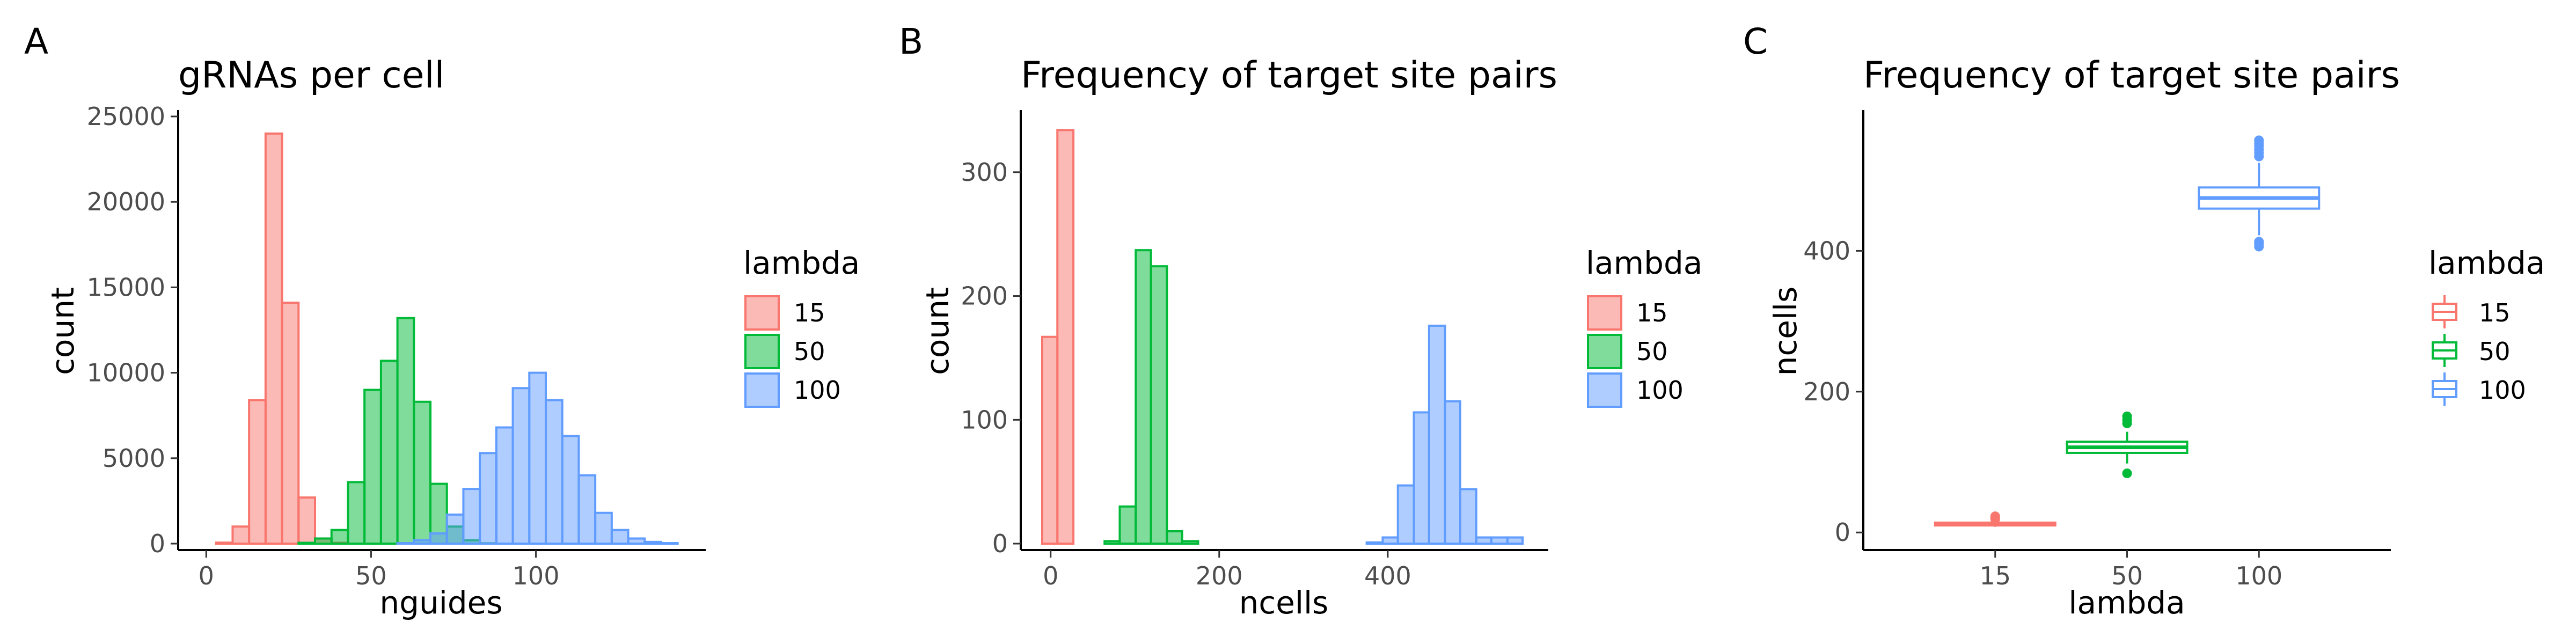  What do you see at coordinates (911, 41) in the screenshot?
I see `panel-letter-b: B` at bounding box center [911, 41].